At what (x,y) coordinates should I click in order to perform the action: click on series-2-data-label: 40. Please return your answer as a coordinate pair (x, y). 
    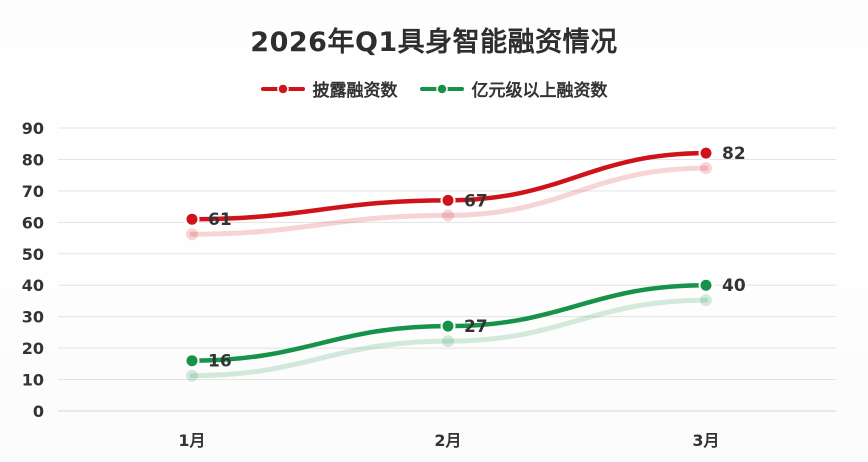
    Looking at the image, I should click on (734, 286).